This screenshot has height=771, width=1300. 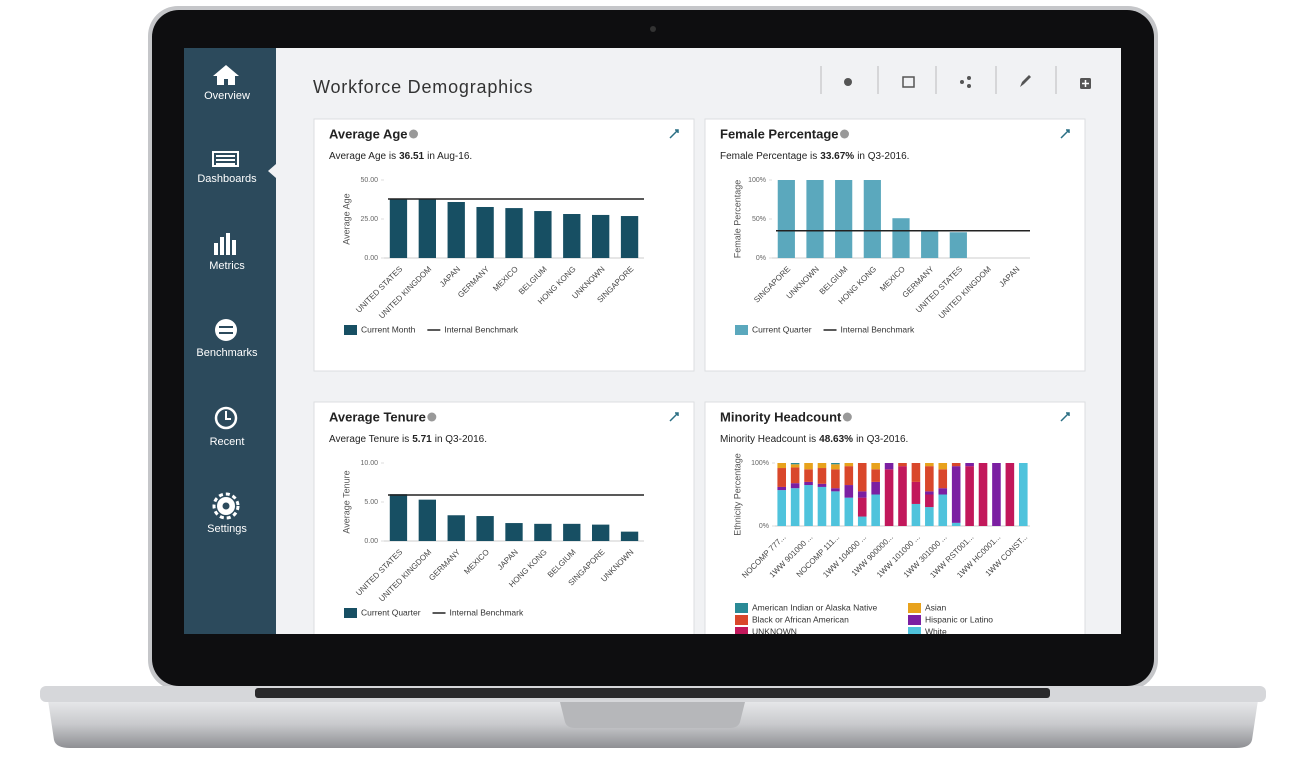 I want to click on nav-label: Overview, so click(x=227, y=96).